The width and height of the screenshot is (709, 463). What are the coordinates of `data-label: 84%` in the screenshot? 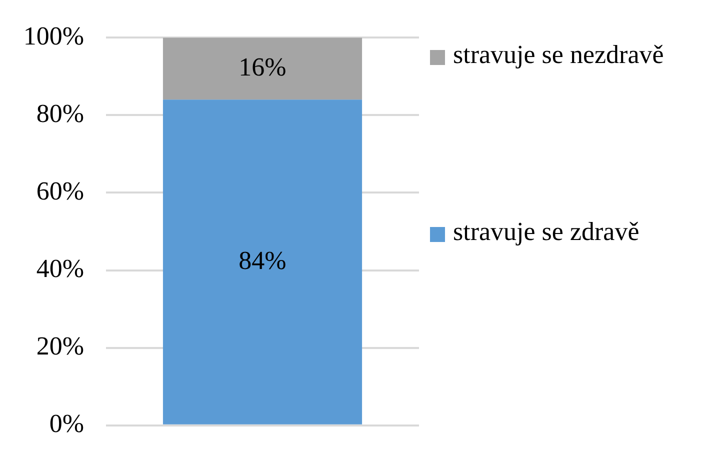 It's located at (262, 260).